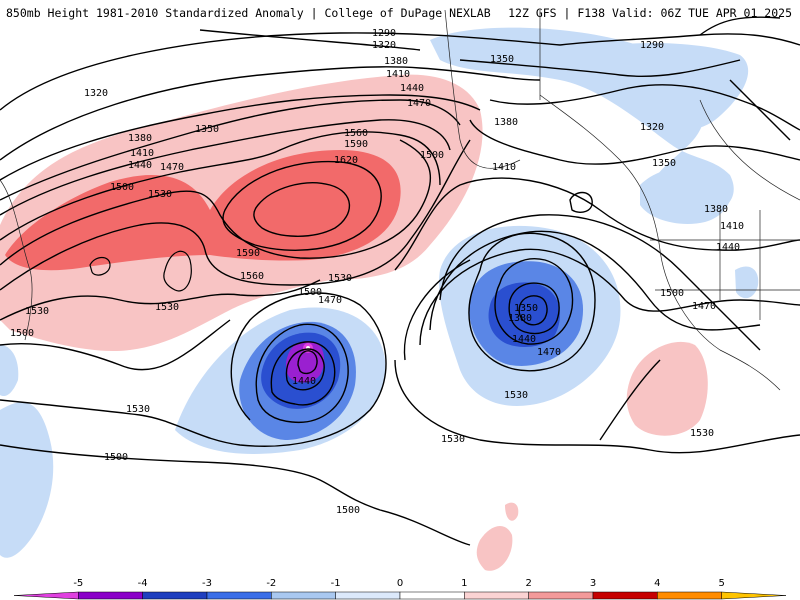 Image resolution: width=800 pixels, height=600 pixels. What do you see at coordinates (207, 583) in the screenshot?
I see `colorbar-tick-label: -3` at bounding box center [207, 583].